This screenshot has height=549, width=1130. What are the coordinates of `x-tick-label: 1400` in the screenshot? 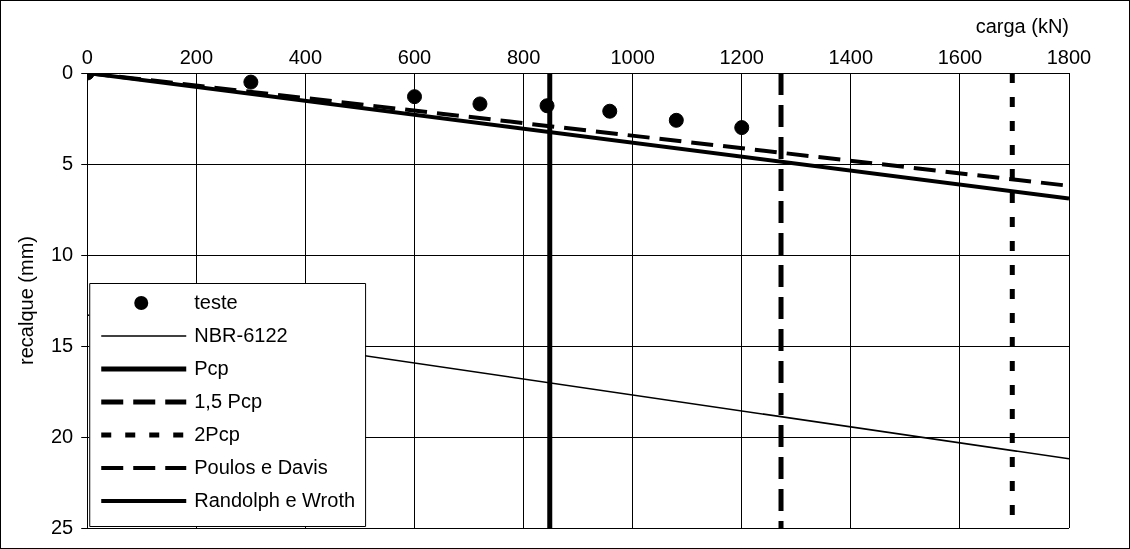 It's located at (851, 56).